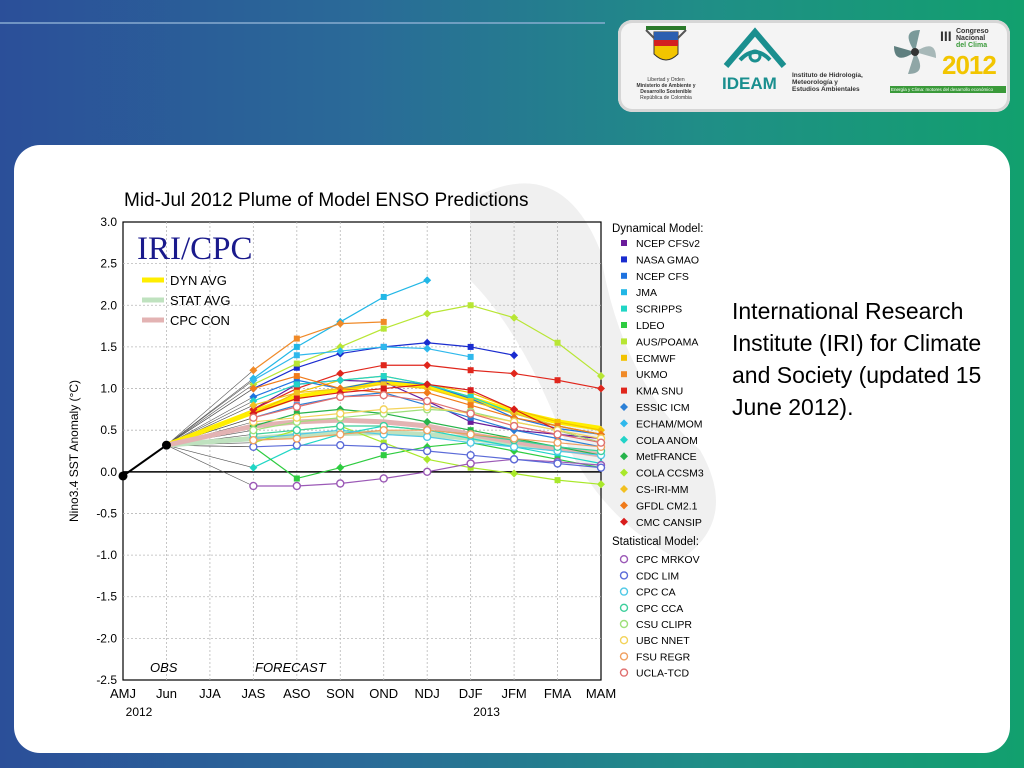 This screenshot has width=1024, height=768. I want to click on ideam-name: IDEAM, so click(749, 83).